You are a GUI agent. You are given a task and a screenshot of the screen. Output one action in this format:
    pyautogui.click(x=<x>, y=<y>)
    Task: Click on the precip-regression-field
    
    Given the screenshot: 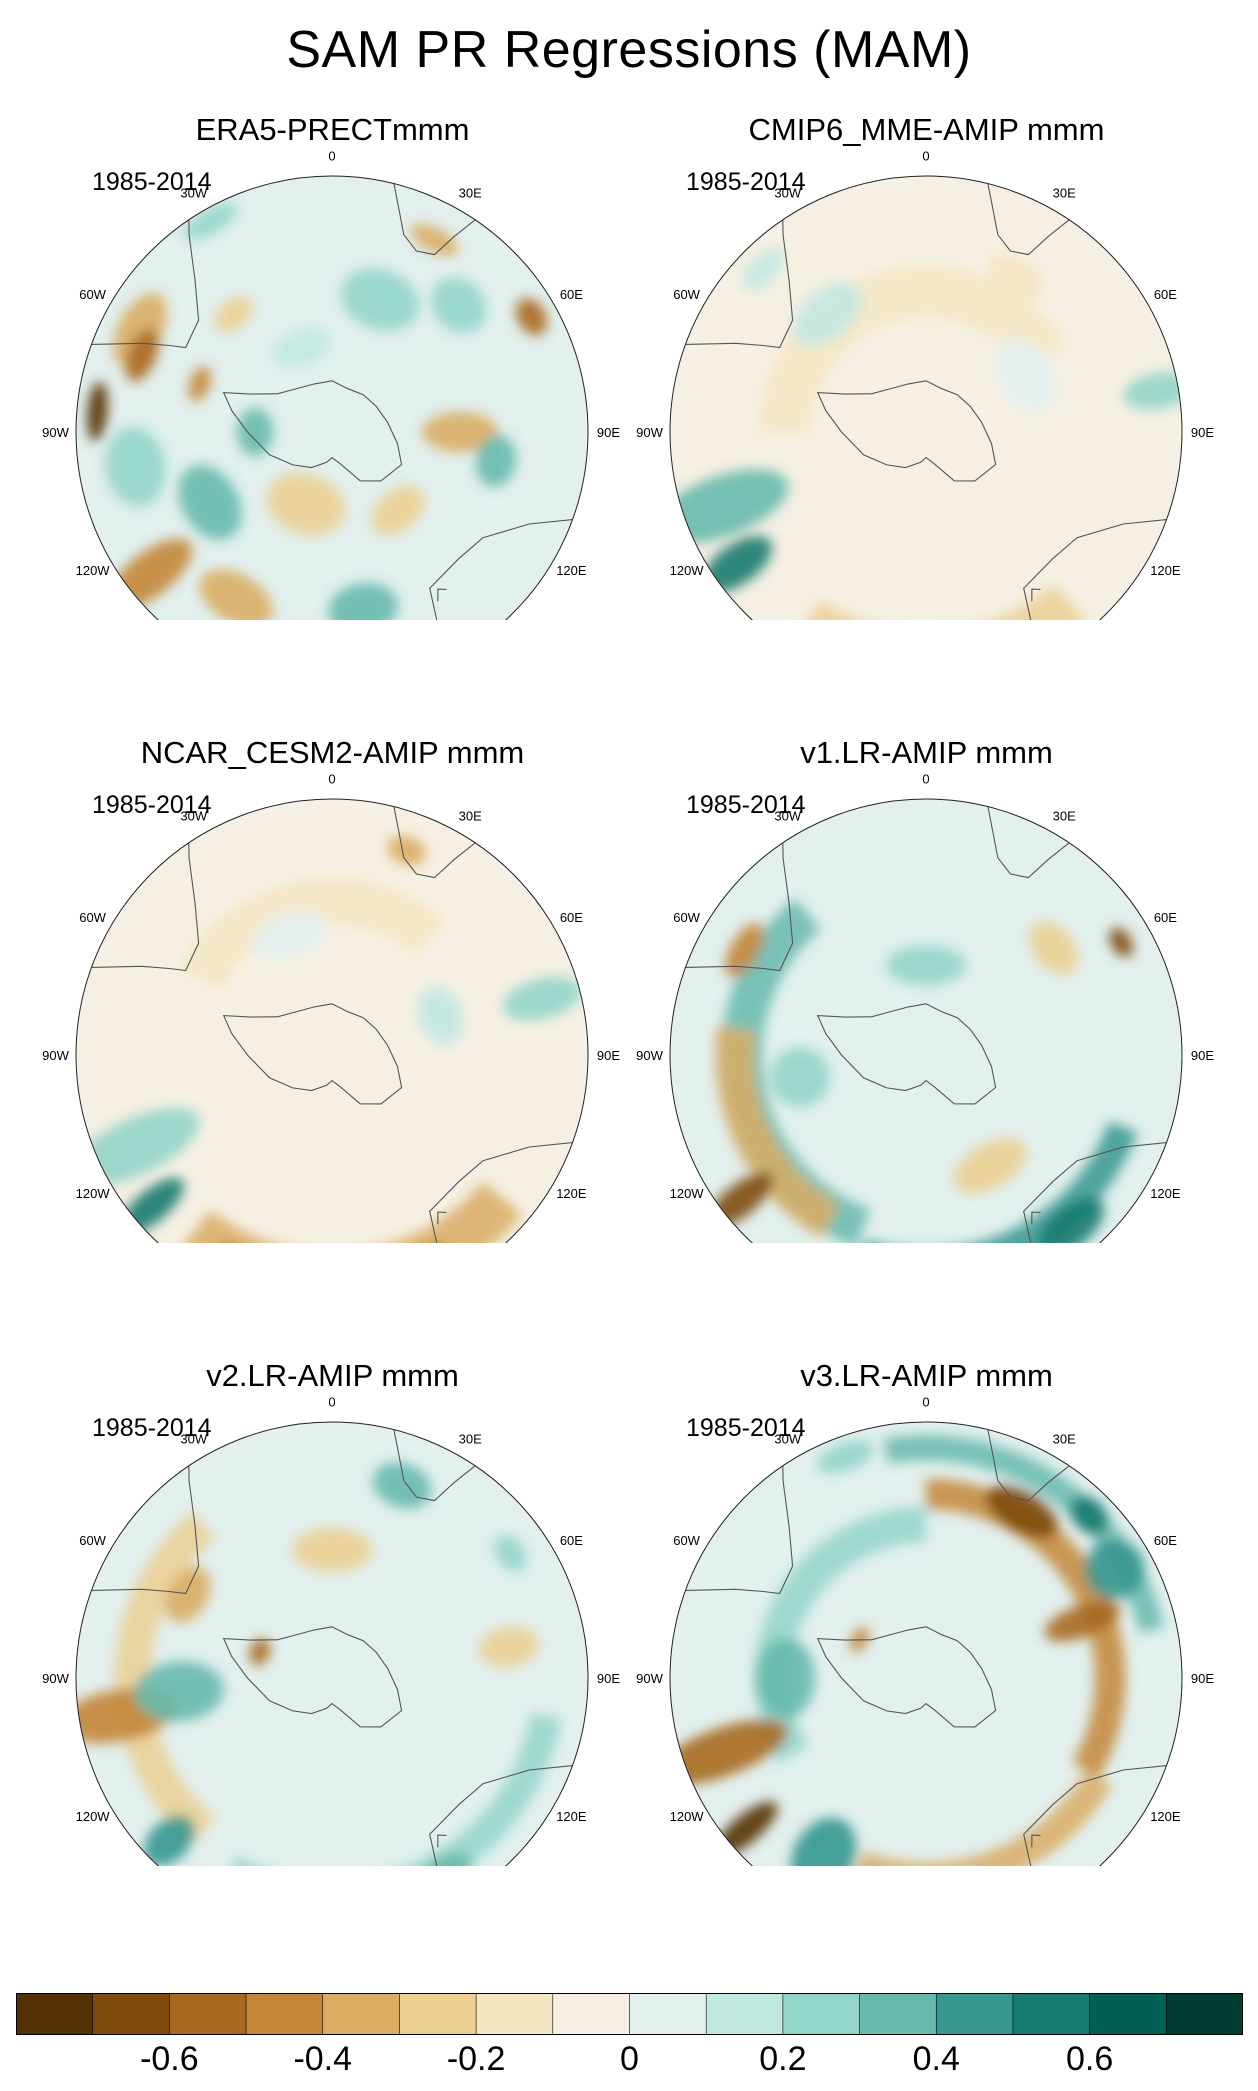 What is the action you would take?
    pyautogui.click(x=926, y=1644)
    